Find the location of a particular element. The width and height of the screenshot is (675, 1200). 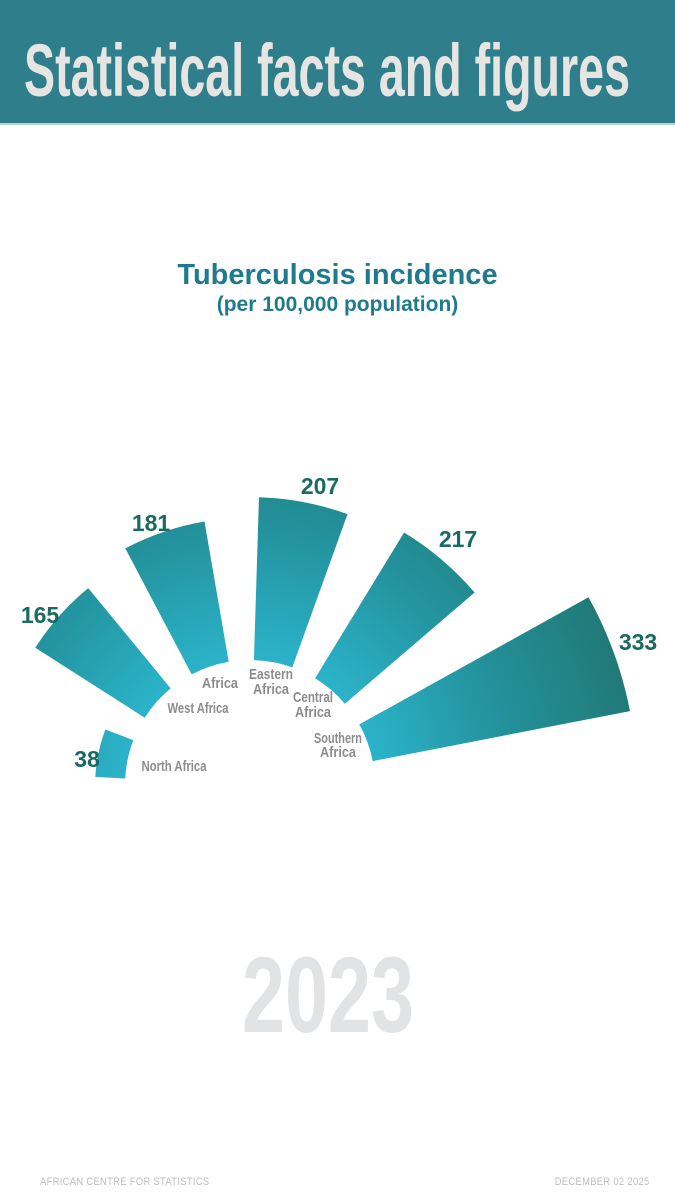

footer-date: DECEMBER 02 2025 is located at coordinates (602, 1182).